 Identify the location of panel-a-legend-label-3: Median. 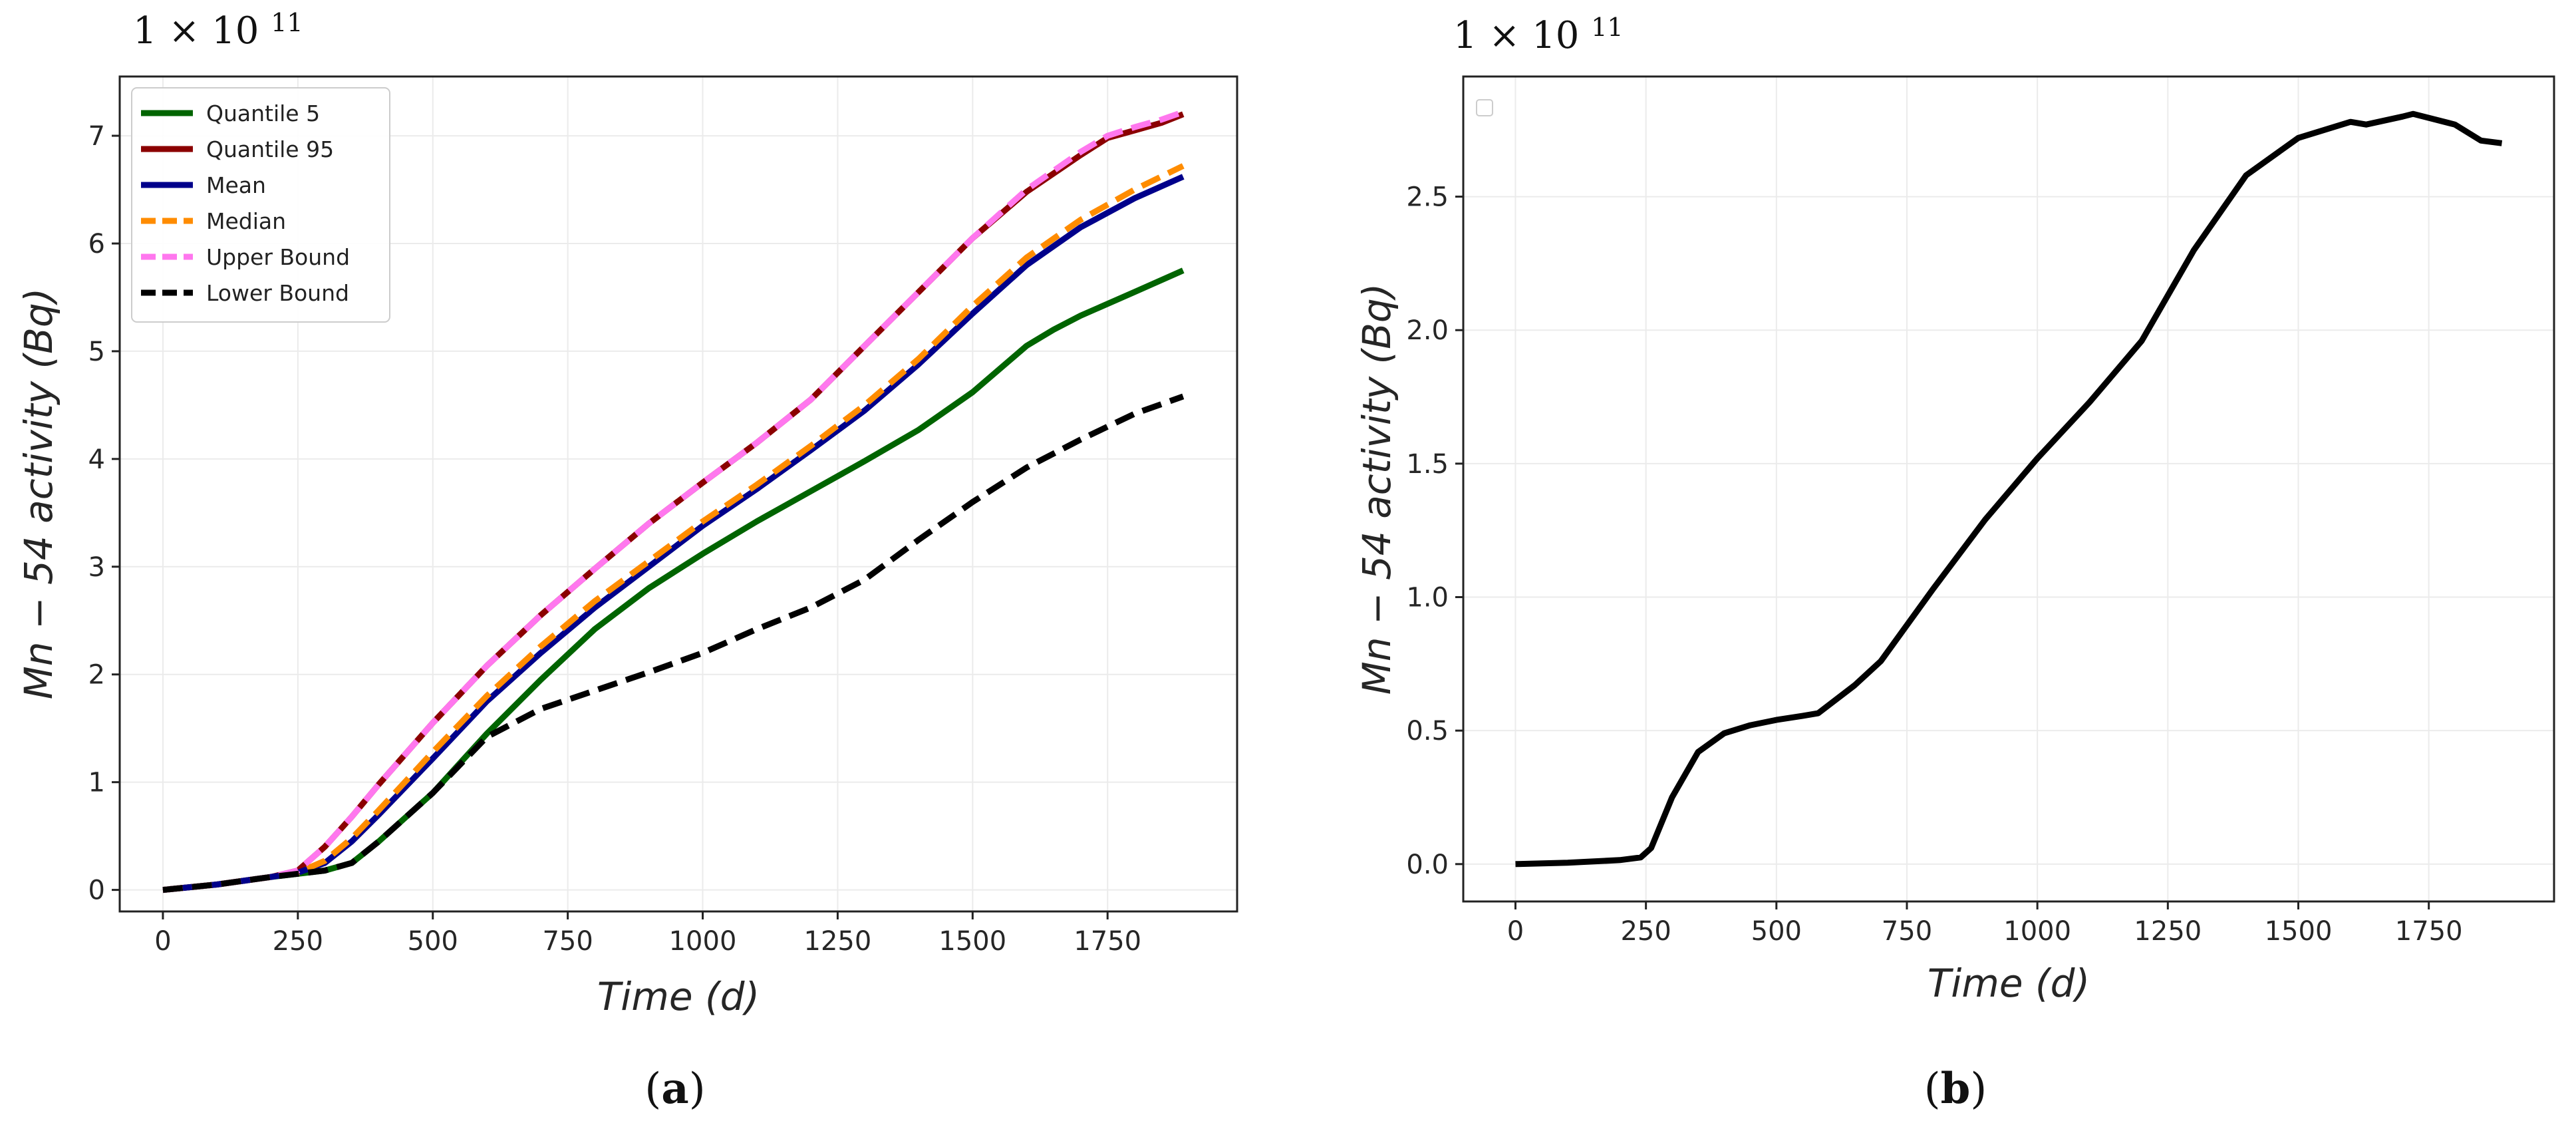
(246, 221).